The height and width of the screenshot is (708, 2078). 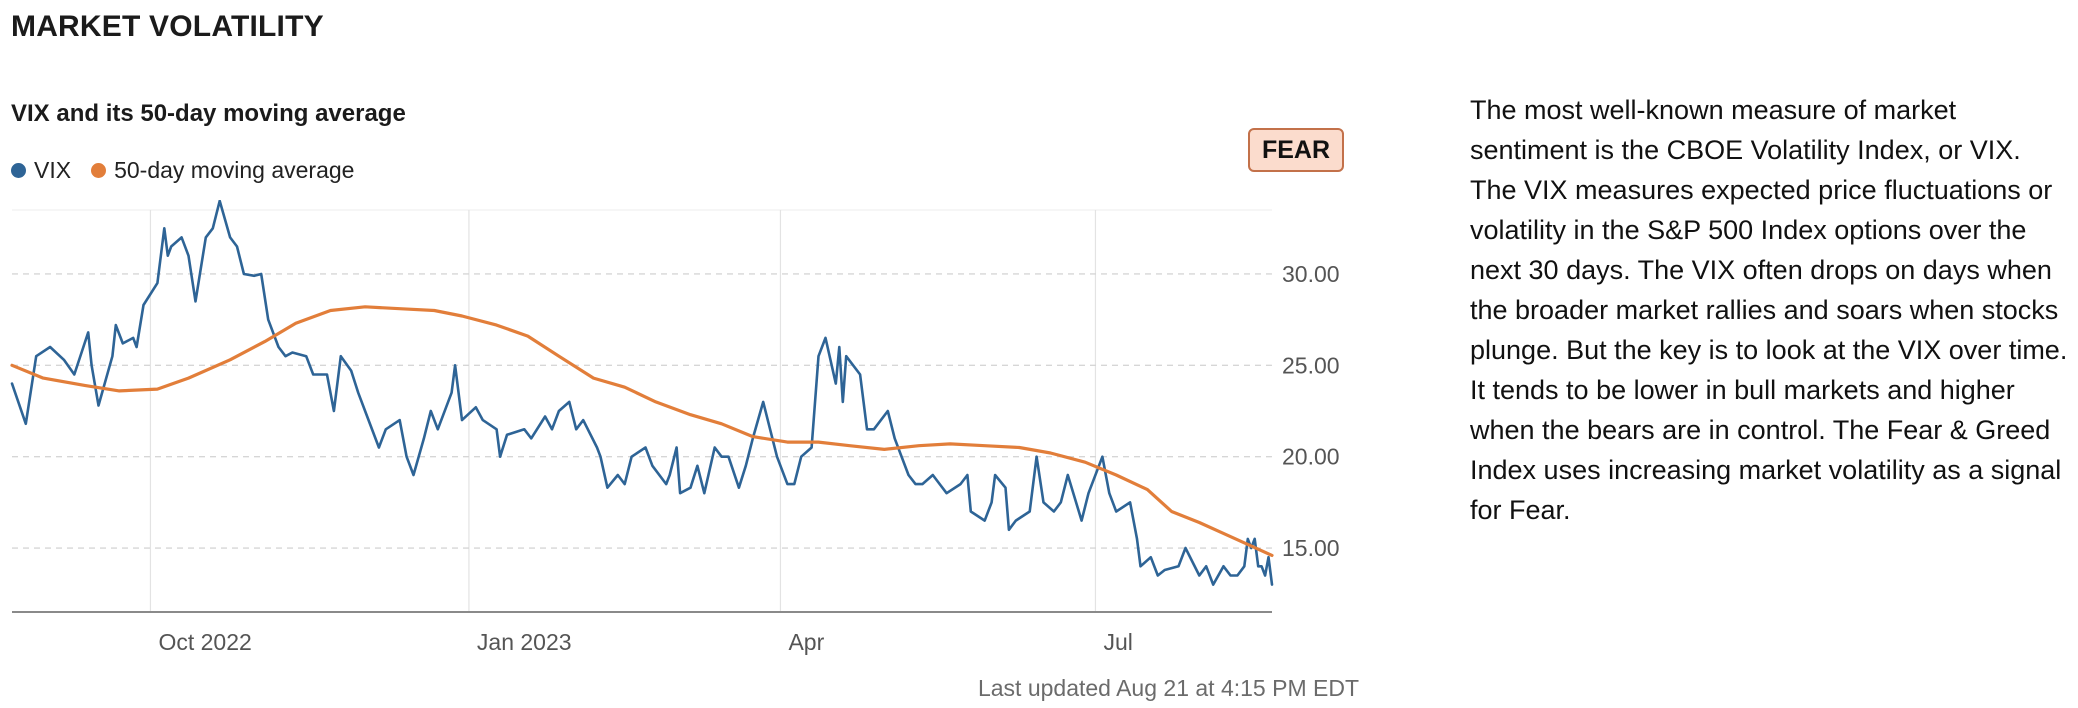 What do you see at coordinates (1311, 365) in the screenshot?
I see `y-tick-label: 25.00` at bounding box center [1311, 365].